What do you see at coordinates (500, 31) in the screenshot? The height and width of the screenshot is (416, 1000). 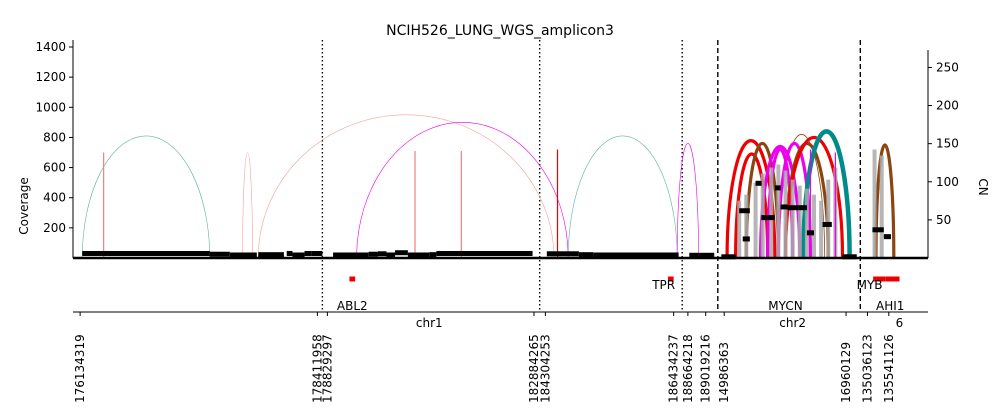 I see `chart-title: NCIH526_LUNG_WGS_amplicon3` at bounding box center [500, 31].